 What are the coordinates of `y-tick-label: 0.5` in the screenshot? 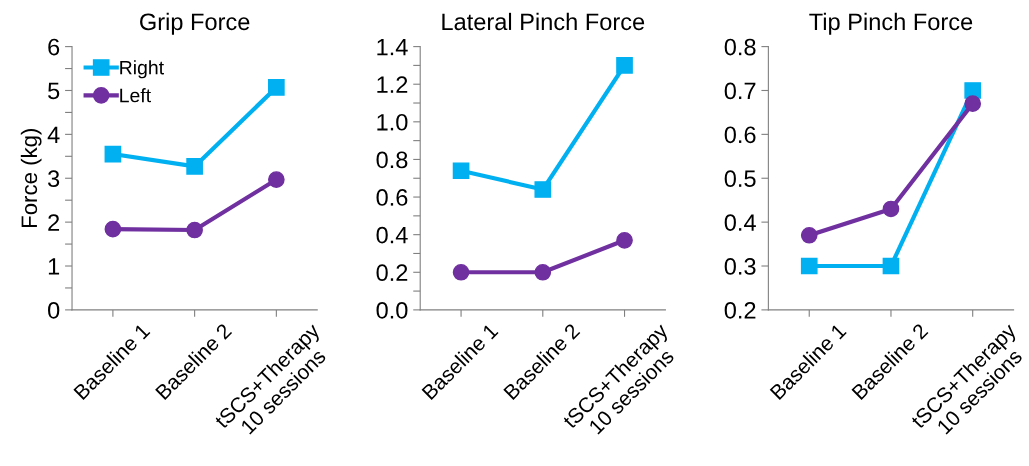 It's located at (740, 179).